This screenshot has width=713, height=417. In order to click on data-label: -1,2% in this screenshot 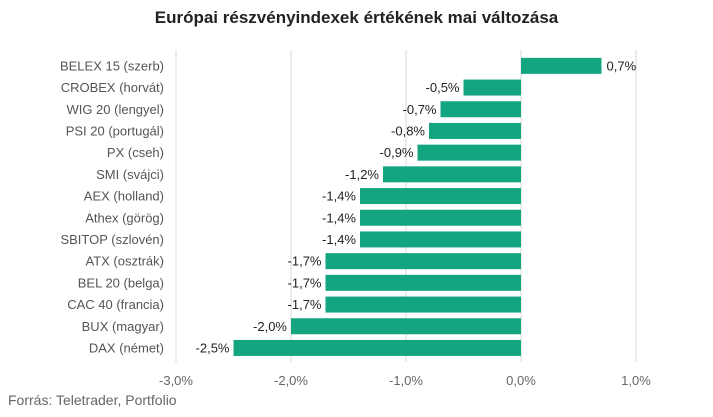, I will do `click(362, 174)`.